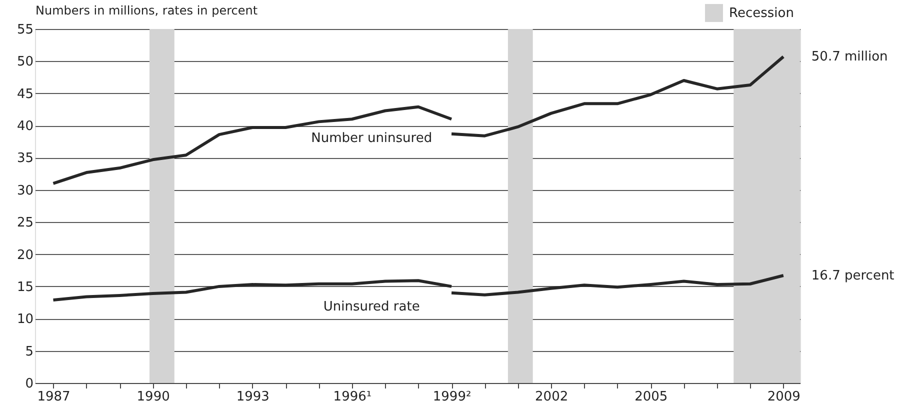 The height and width of the screenshot is (410, 898). I want to click on x-tick-label: 1999², so click(452, 397).